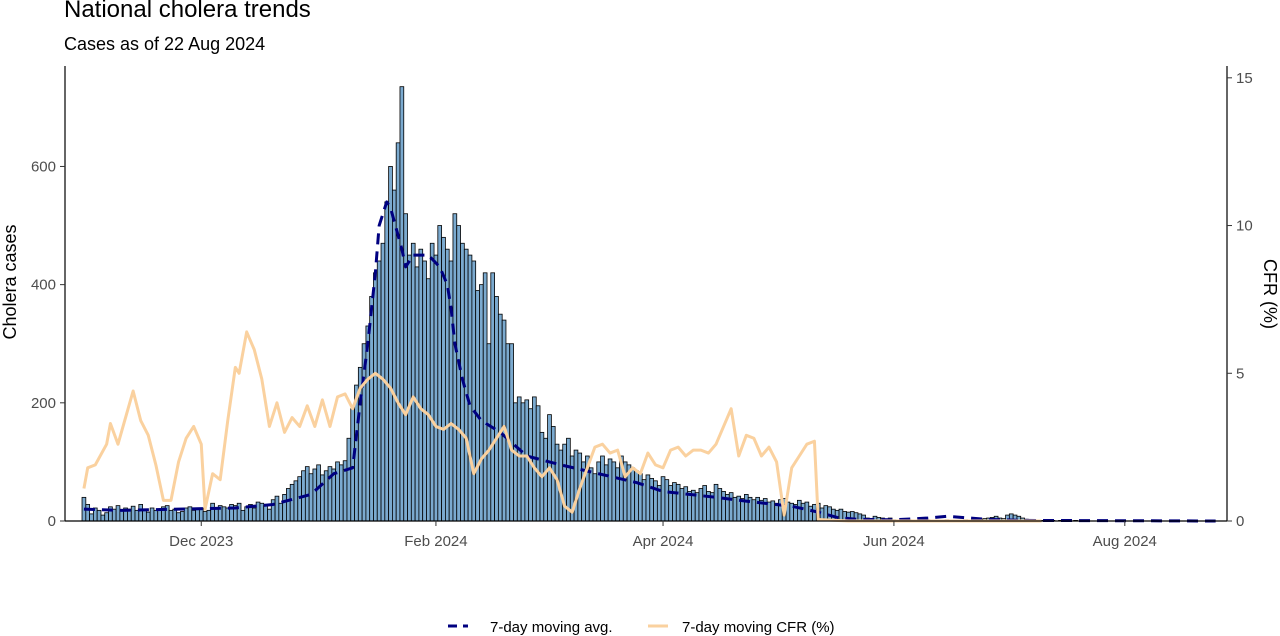 This screenshot has height=636, width=1280. I want to click on y2-tick-label: 15, so click(1244, 78).